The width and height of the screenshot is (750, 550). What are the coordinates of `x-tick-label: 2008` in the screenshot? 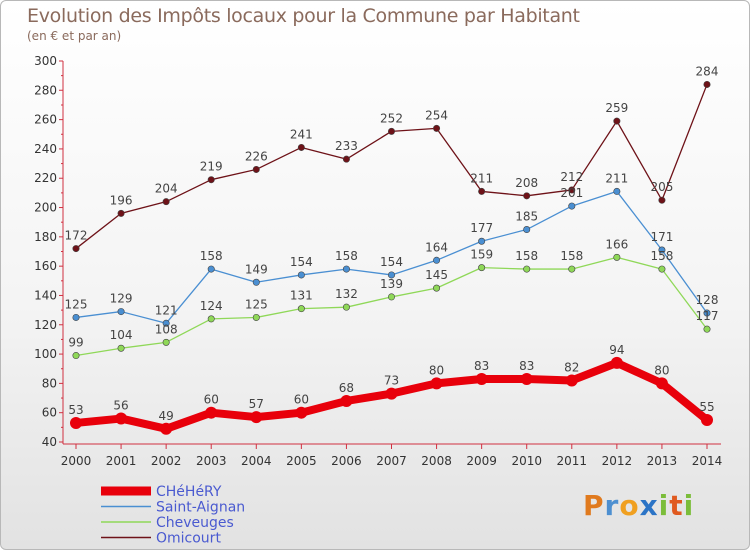 It's located at (436, 461).